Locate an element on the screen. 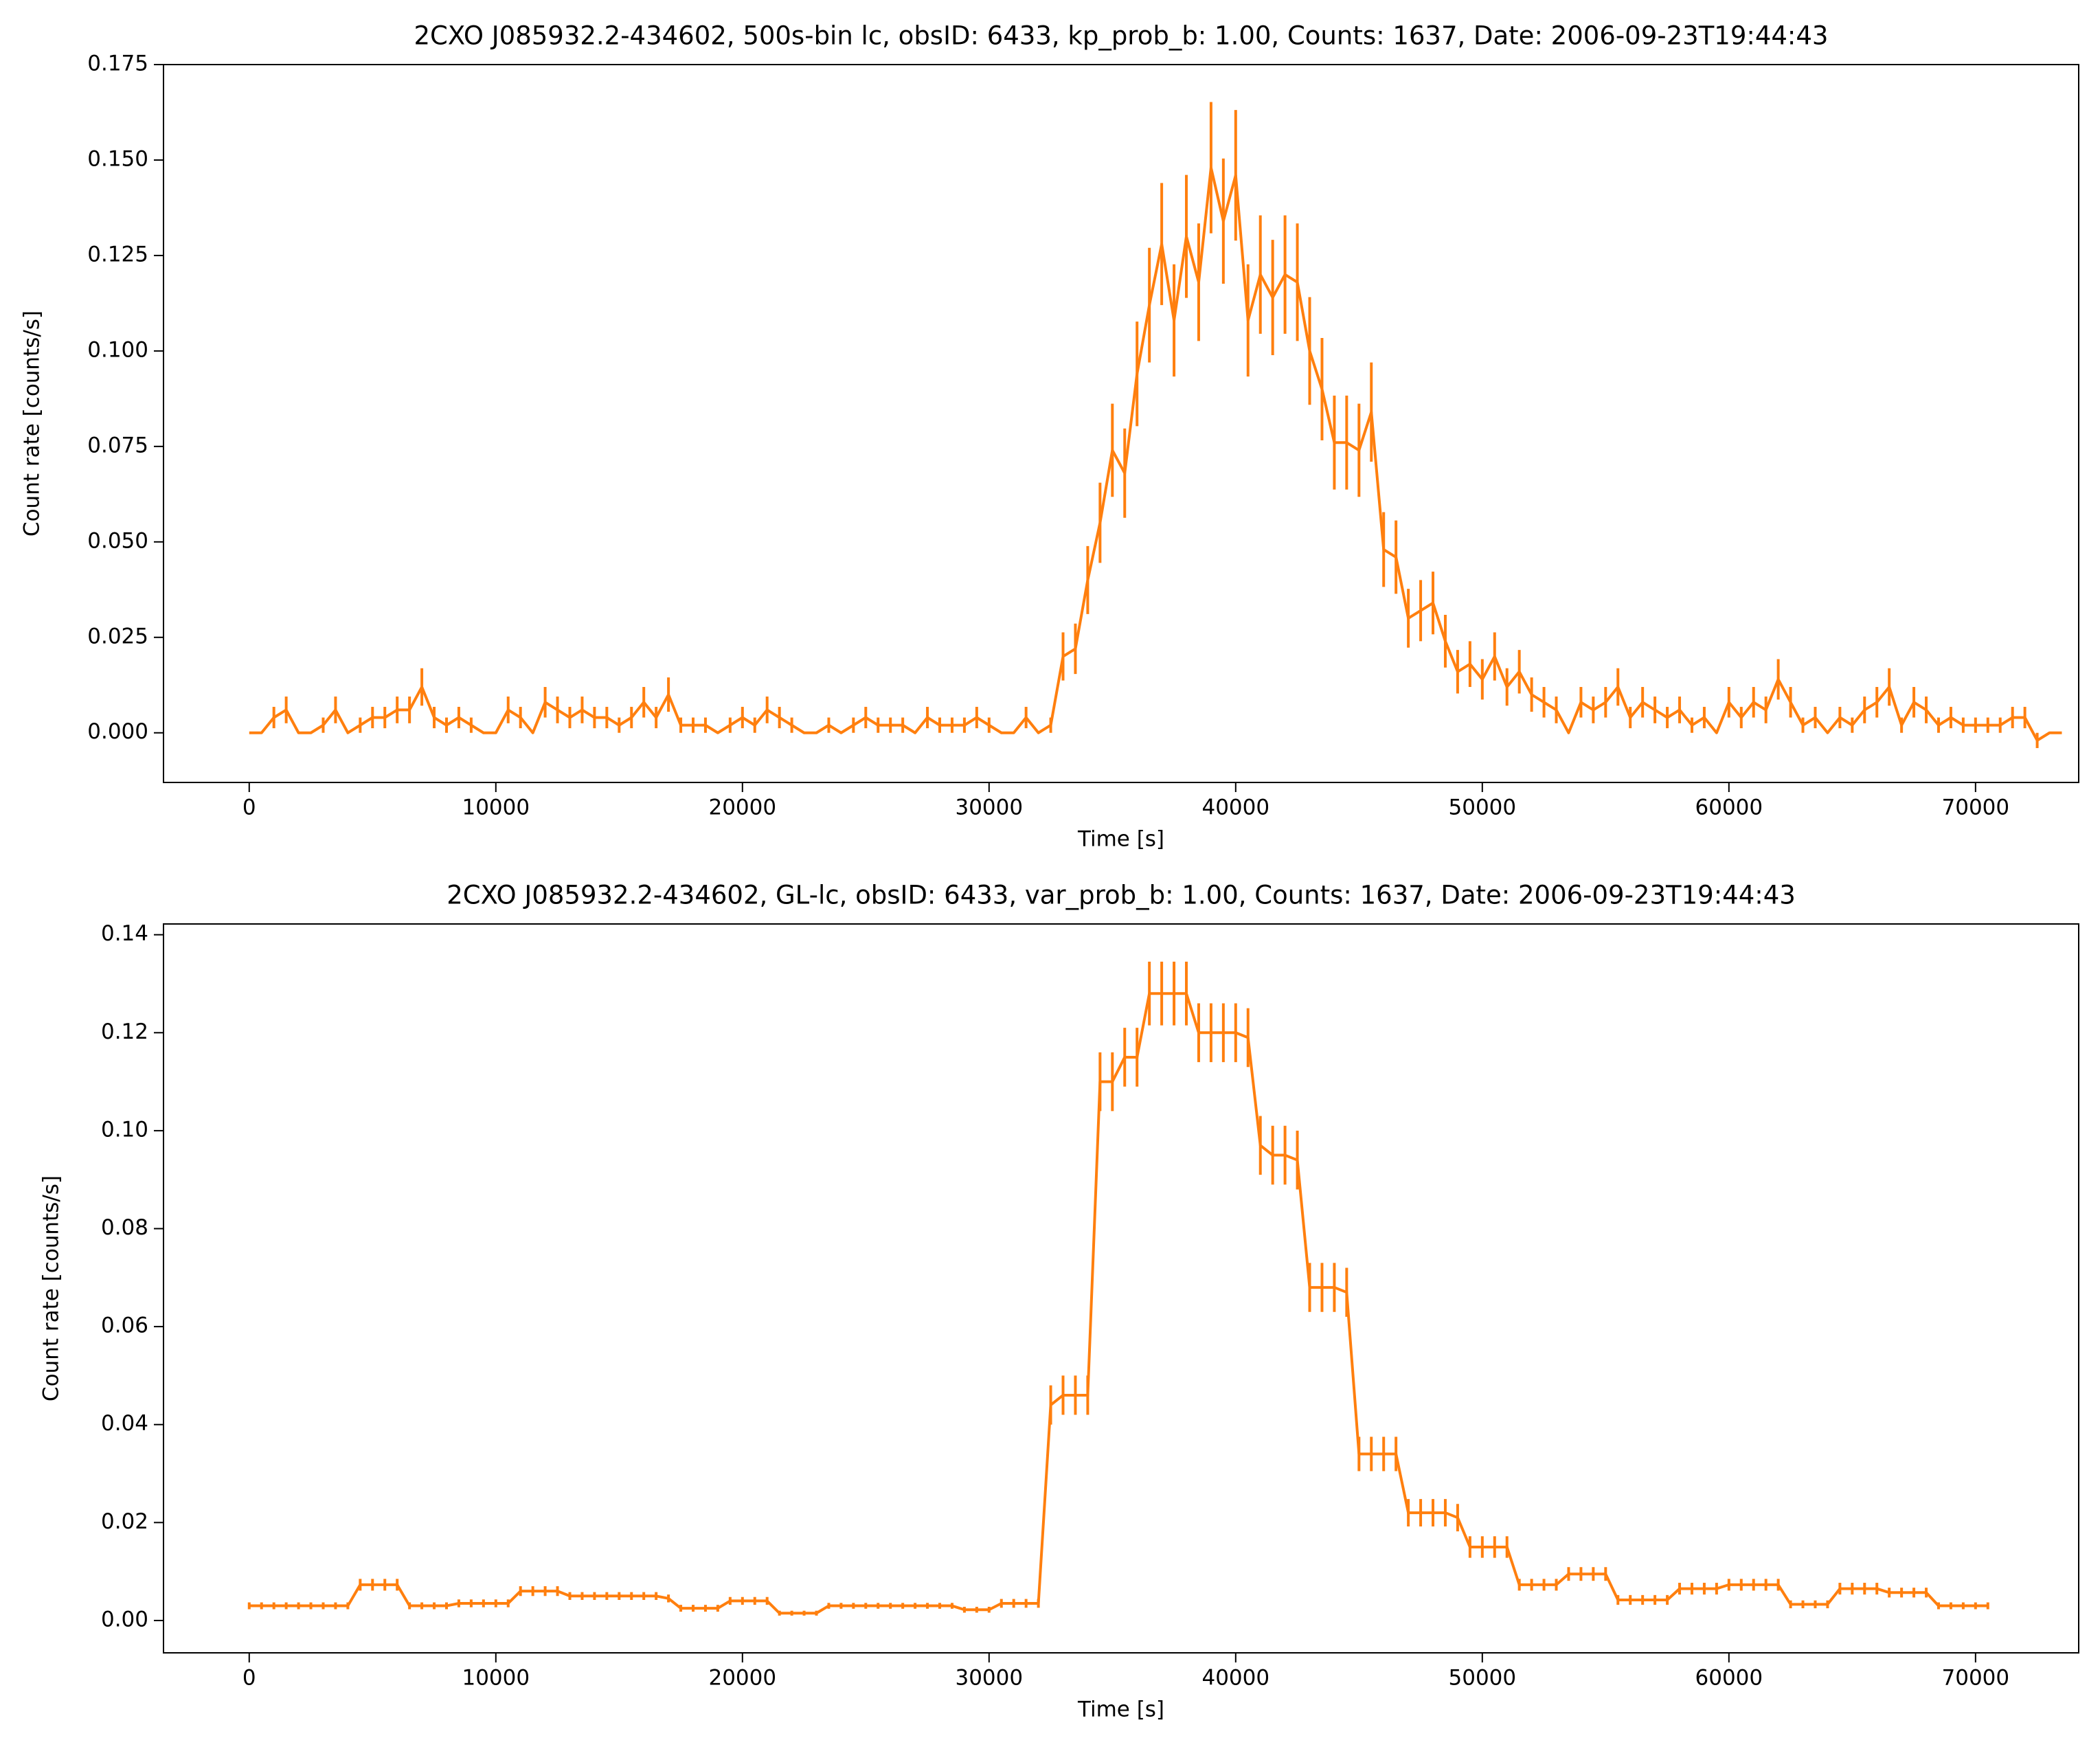  y-tick-label: 0.050 is located at coordinates (118, 540).